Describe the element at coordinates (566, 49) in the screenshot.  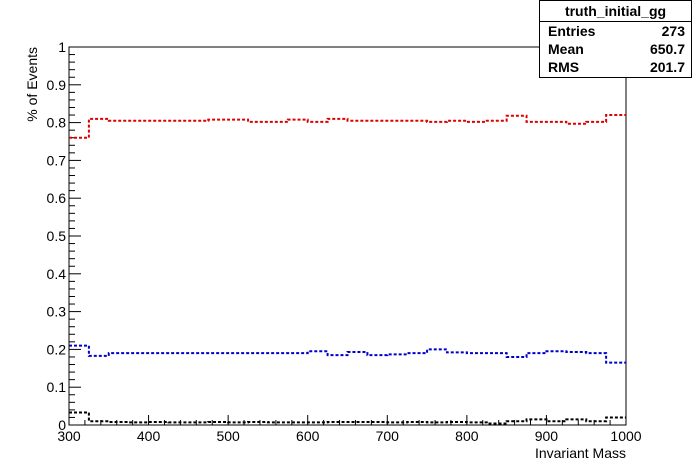
I see `stats-label: Mean` at that location.